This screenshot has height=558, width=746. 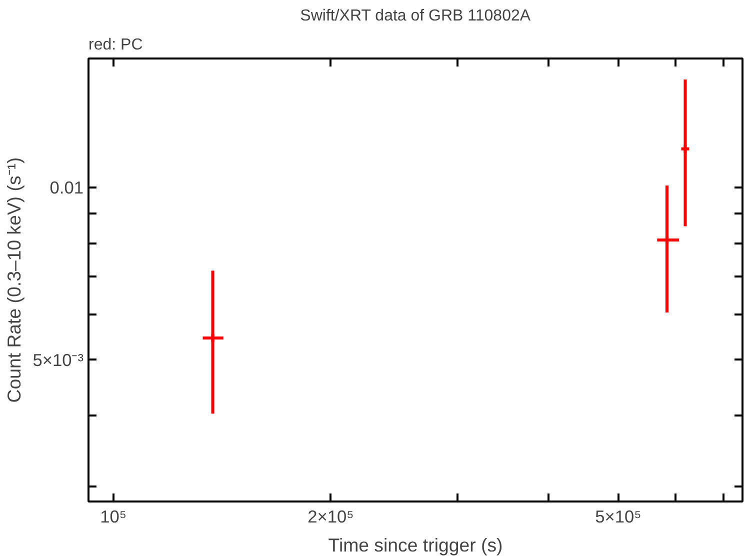 I want to click on chart-title: Swift/XRT data of GRB 110802A, so click(x=415, y=16).